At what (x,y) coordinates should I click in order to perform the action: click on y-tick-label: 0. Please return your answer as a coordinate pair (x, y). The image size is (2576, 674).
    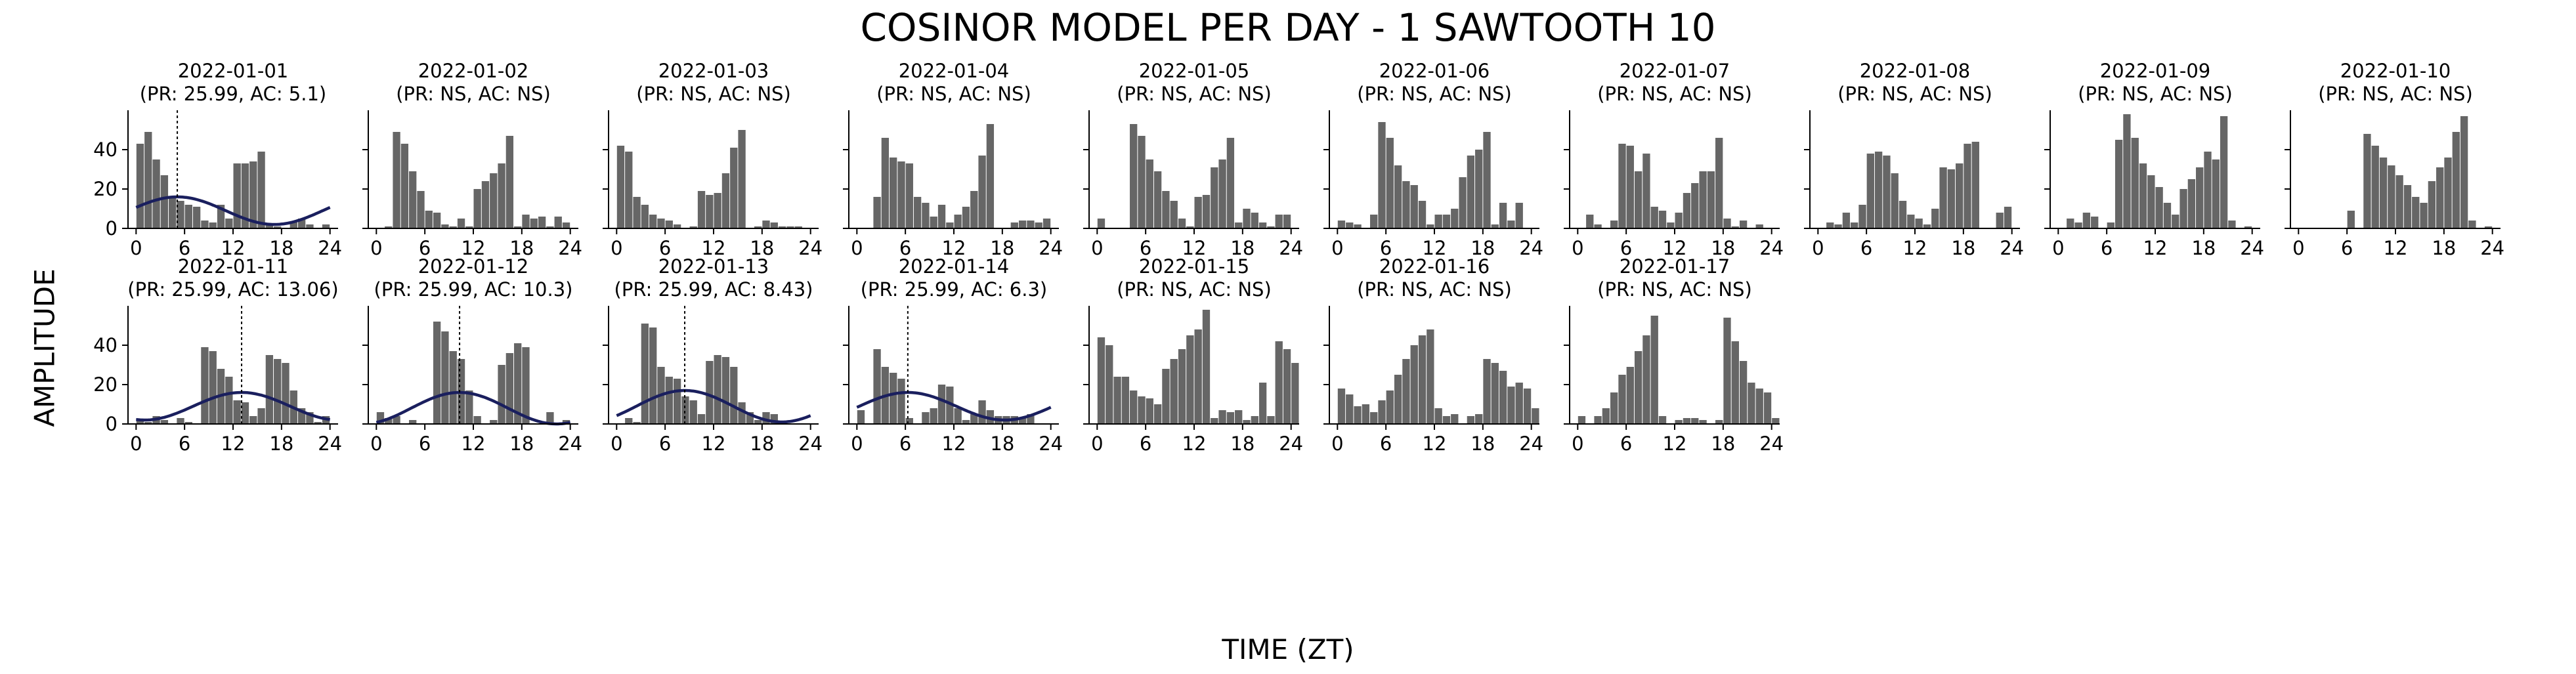
    Looking at the image, I should click on (112, 228).